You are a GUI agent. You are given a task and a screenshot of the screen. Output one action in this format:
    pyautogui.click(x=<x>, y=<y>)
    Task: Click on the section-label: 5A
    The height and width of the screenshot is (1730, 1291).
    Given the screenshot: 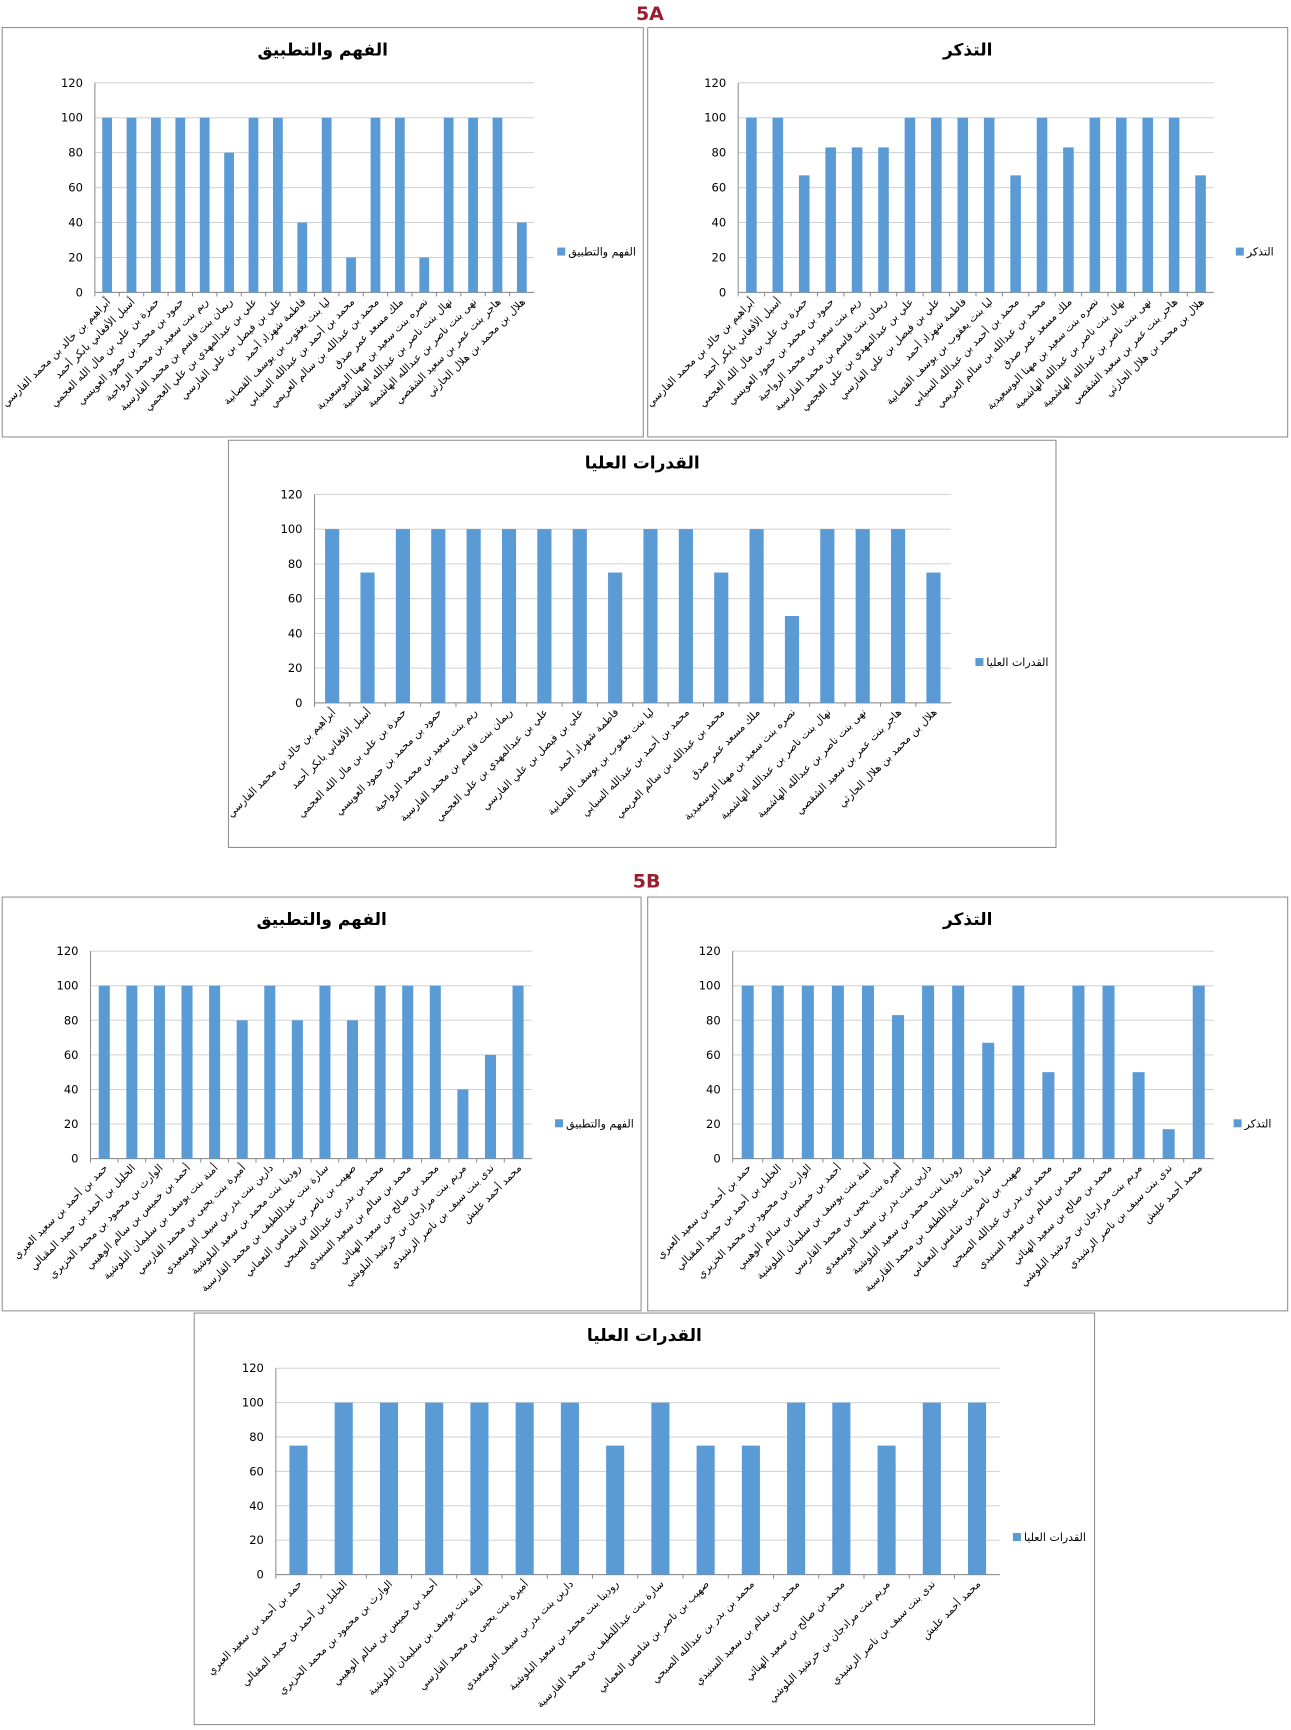 What is the action you would take?
    pyautogui.click(x=650, y=14)
    